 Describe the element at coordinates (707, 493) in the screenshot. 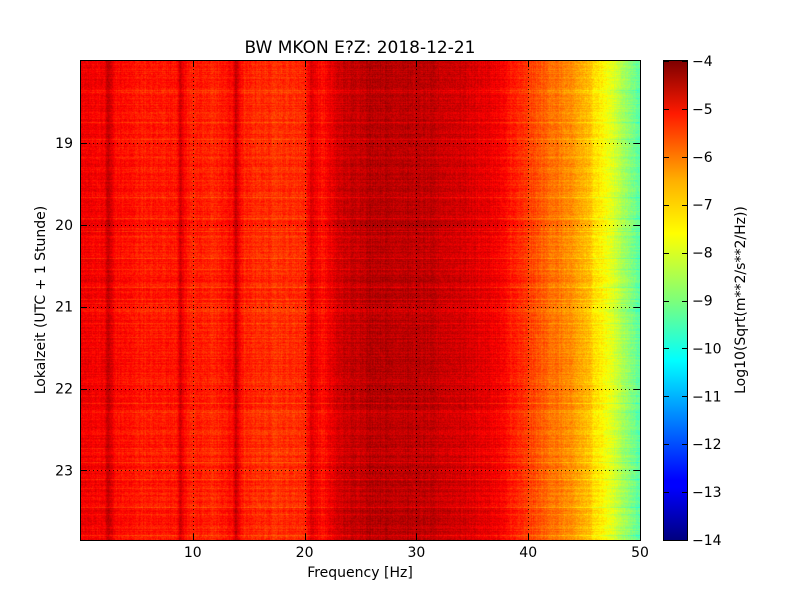

I see `colorbar-tick-label: −13` at that location.